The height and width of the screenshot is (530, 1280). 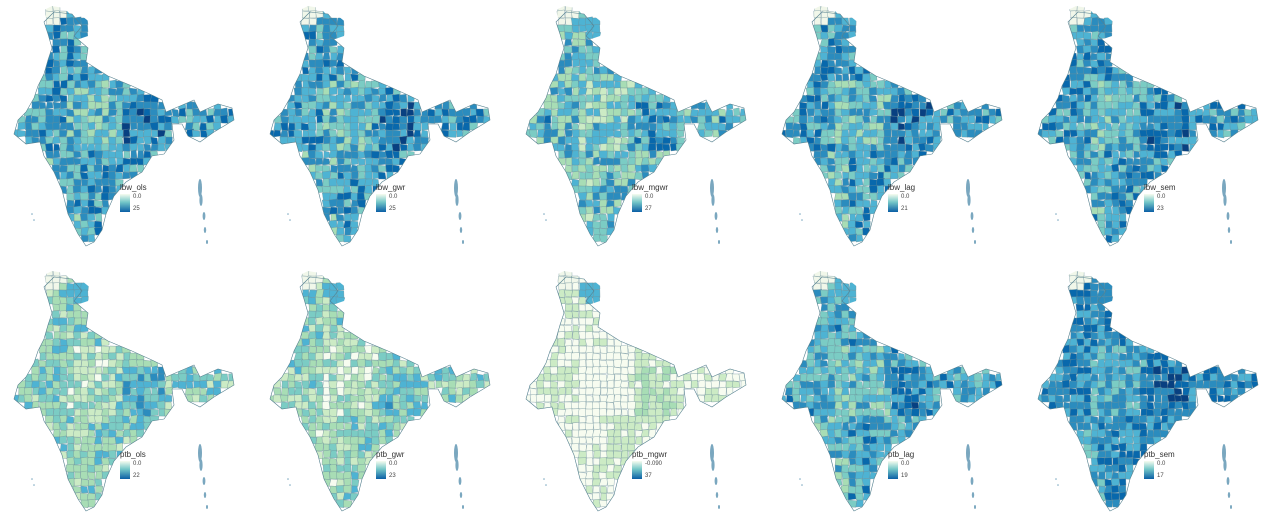 I want to click on legend-title: ptb_mgwr, so click(x=650, y=454).